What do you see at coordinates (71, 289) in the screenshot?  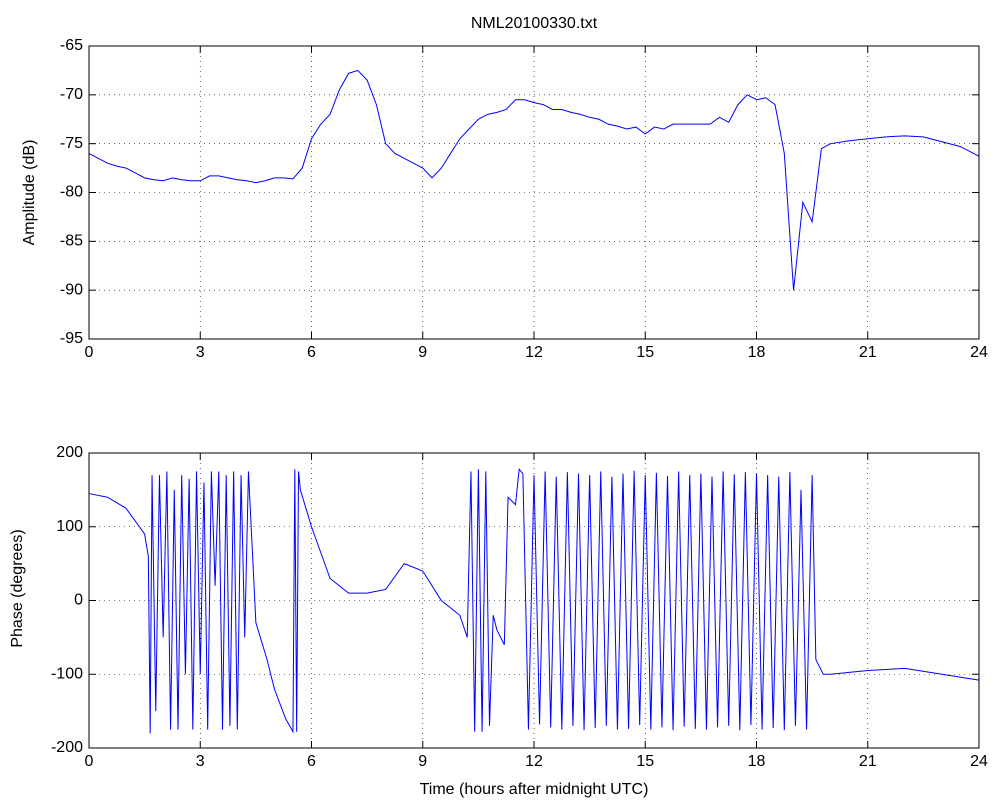 I see `y-tick-label: -90` at bounding box center [71, 289].